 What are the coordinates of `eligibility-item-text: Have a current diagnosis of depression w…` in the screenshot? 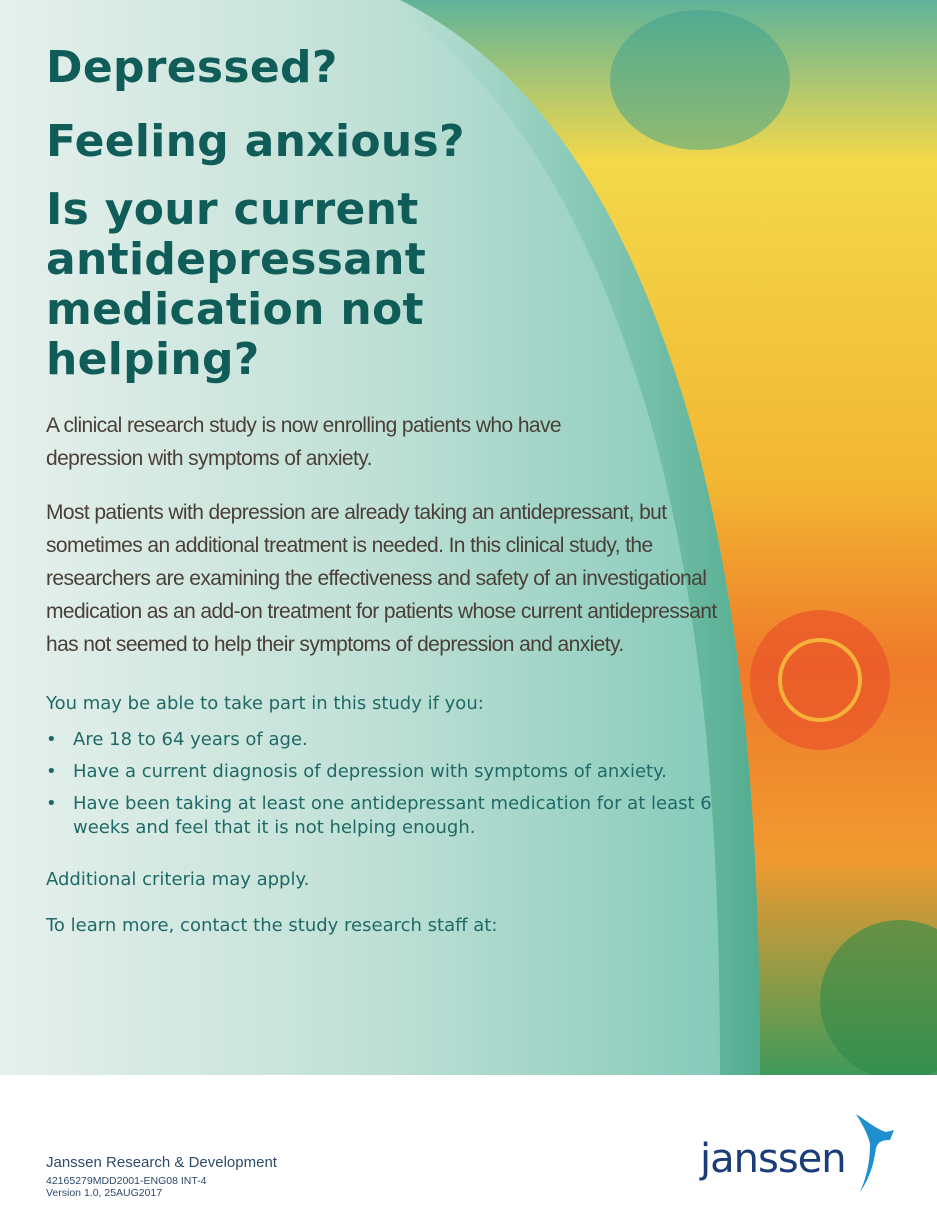 It's located at (370, 771).